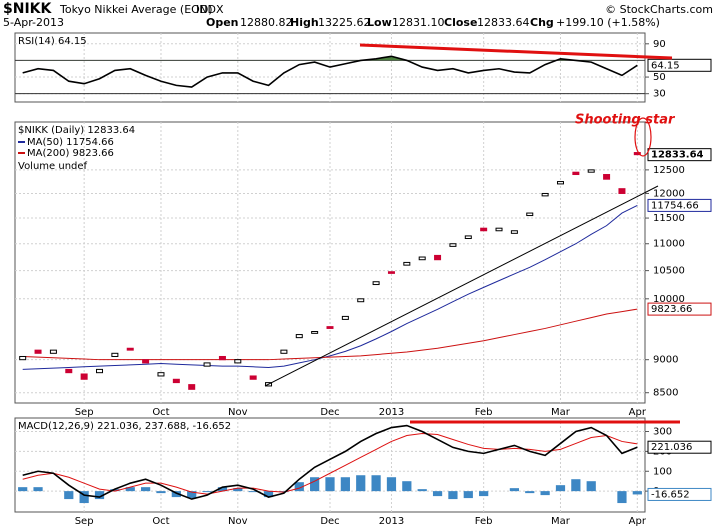 Image resolution: width=716 pixels, height=532 pixels. I want to click on ma-line, so click(330, 334).